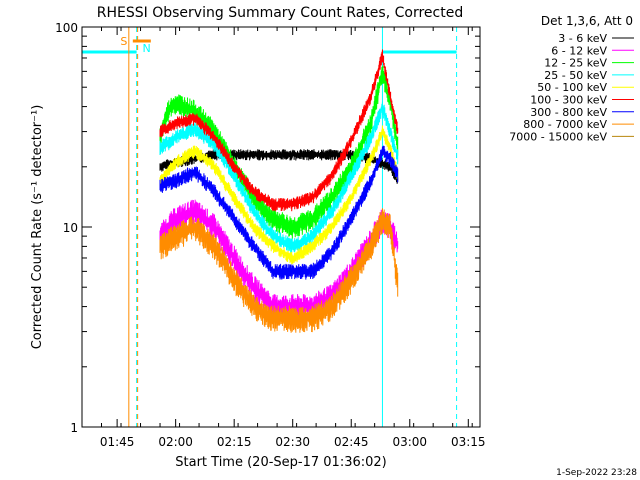 The width and height of the screenshot is (640, 480). What do you see at coordinates (575, 75) in the screenshot?
I see `legend-label-3: 25 - 50 keV` at bounding box center [575, 75].